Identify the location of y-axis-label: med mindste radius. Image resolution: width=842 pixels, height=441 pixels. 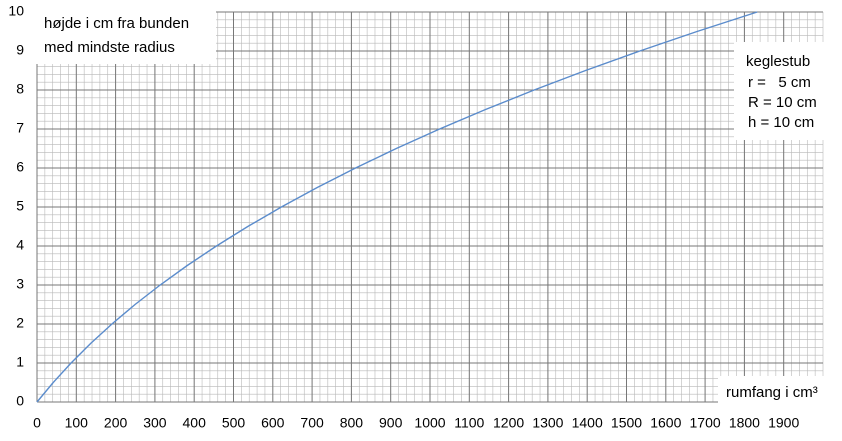
(109, 47).